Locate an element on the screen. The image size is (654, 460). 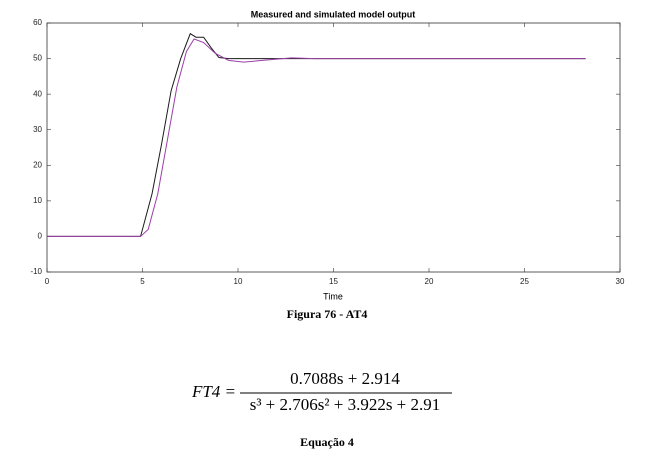
y-tick-label: 40 is located at coordinates (37, 93).